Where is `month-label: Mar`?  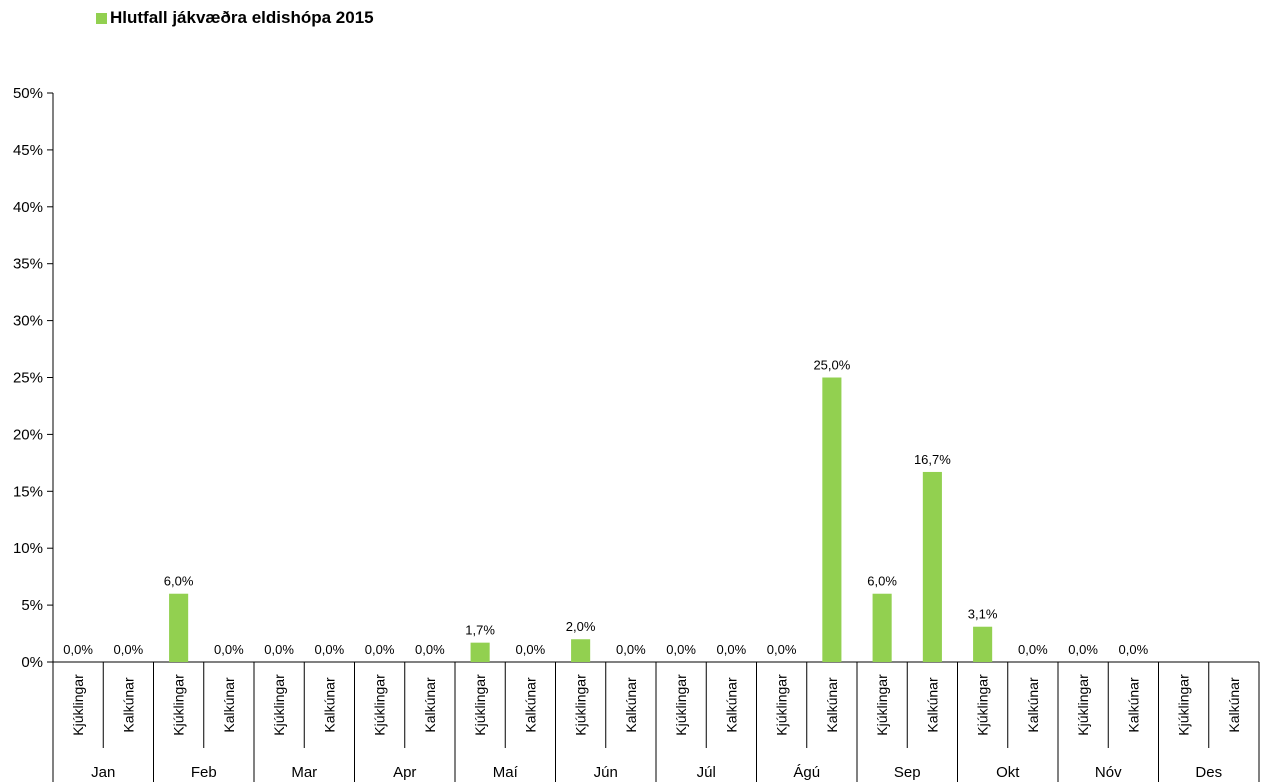
month-label: Mar is located at coordinates (304, 772).